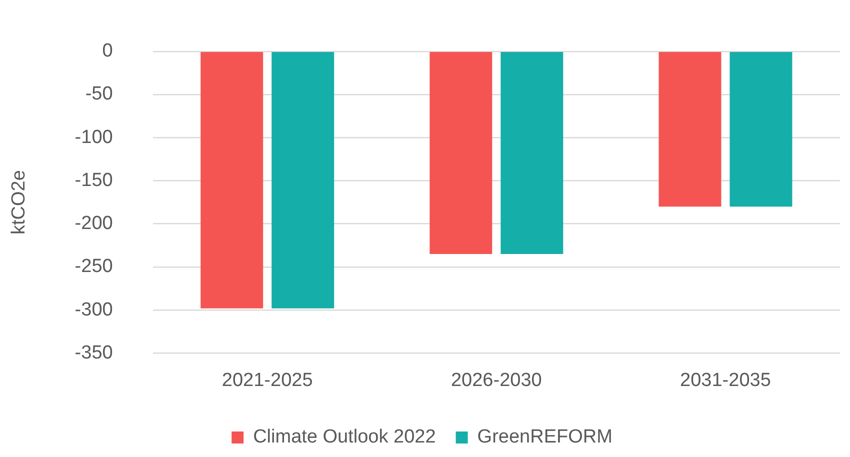  Describe the element at coordinates (496, 380) in the screenshot. I see `x-tick-label: 2026-2030` at that location.